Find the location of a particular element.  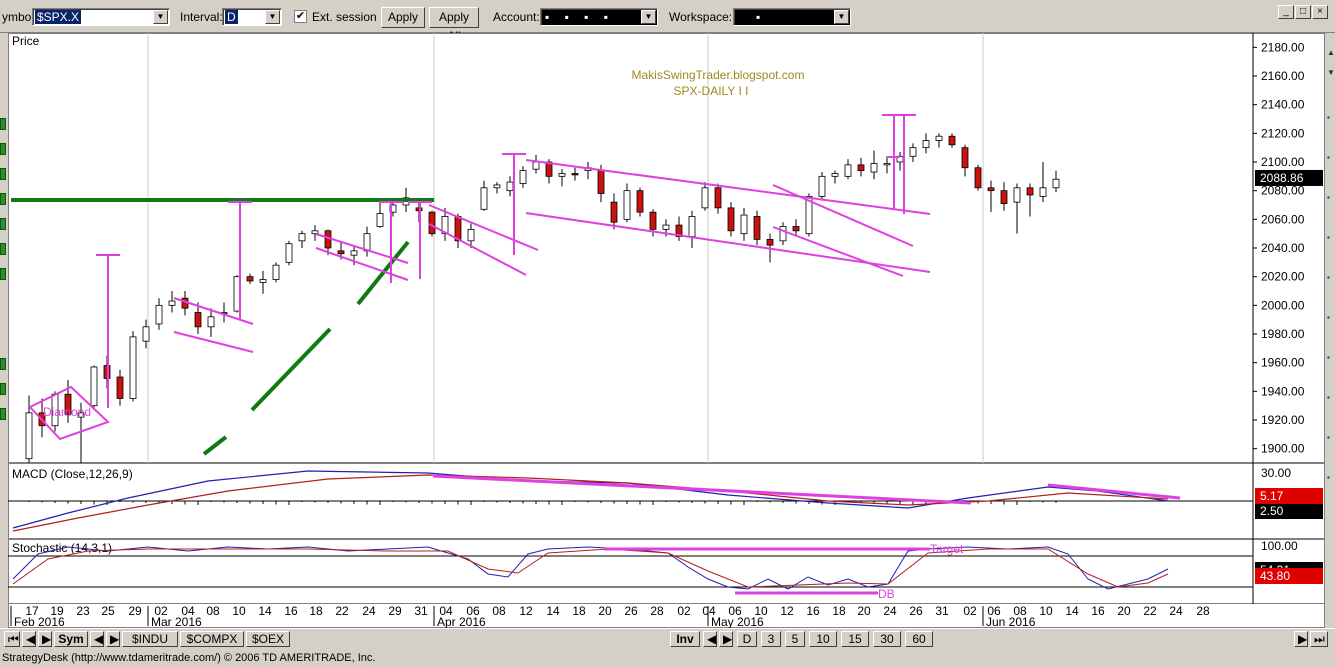

stoch-value-label2: 43.80 is located at coordinates (1275, 576).